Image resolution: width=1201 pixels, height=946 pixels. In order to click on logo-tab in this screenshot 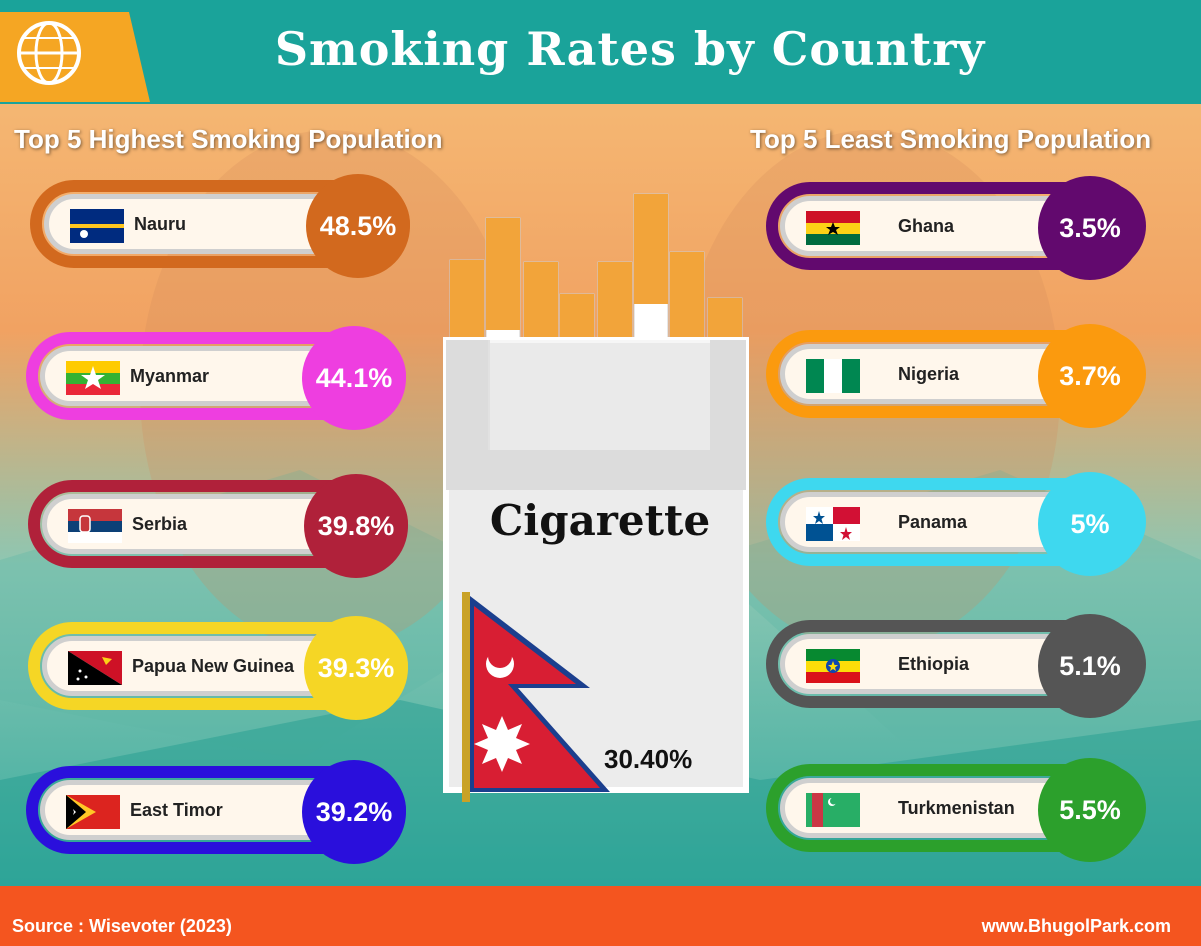, I will do `click(75, 57)`.